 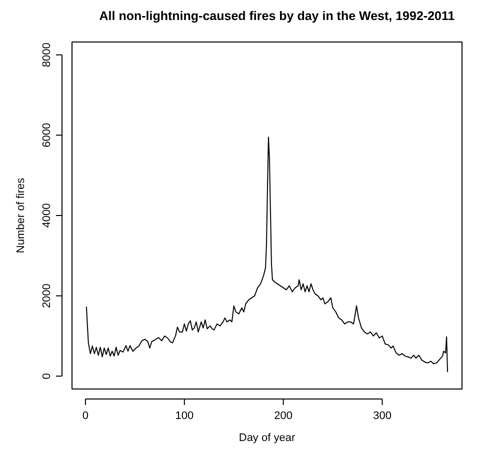 I want to click on x-tick-label: 100, so click(x=184, y=416).